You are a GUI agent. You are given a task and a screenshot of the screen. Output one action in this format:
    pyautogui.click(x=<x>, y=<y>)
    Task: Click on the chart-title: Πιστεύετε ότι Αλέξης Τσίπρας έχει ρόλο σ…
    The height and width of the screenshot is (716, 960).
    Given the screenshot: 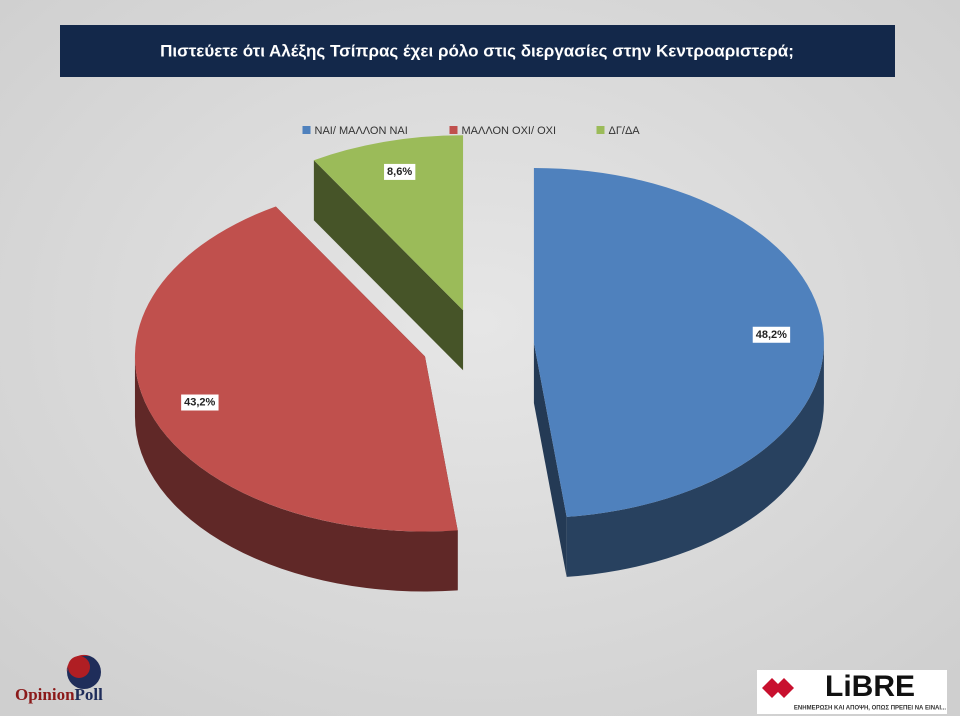 What is the action you would take?
    pyautogui.click(x=477, y=50)
    